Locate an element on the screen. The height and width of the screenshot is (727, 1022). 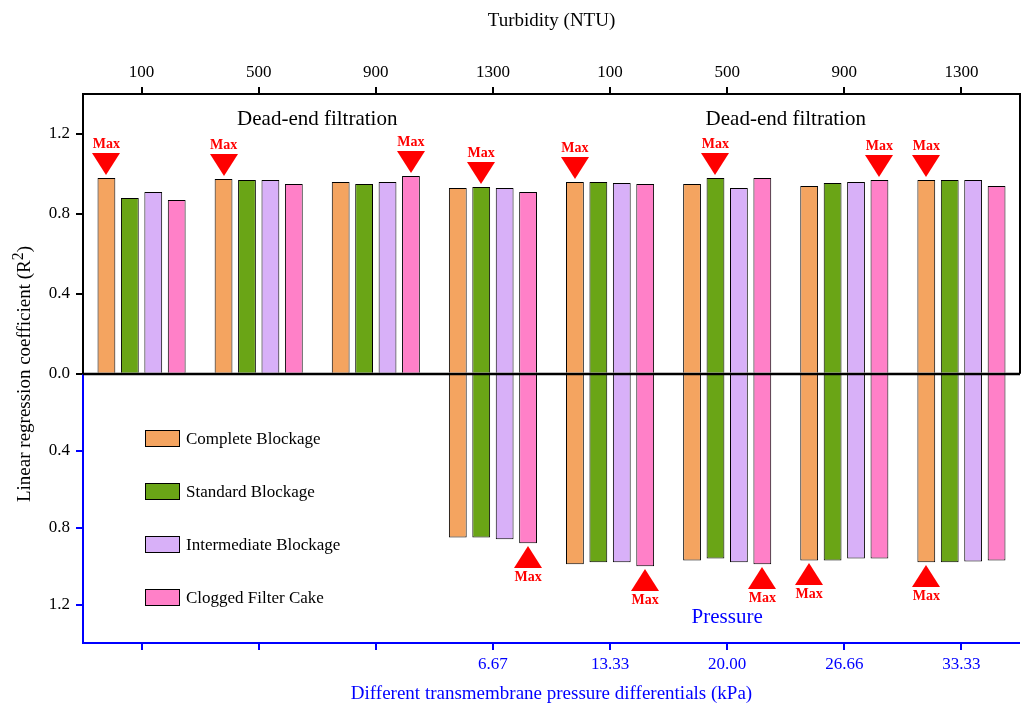
x-tick-label: 20.00 is located at coordinates (727, 663).